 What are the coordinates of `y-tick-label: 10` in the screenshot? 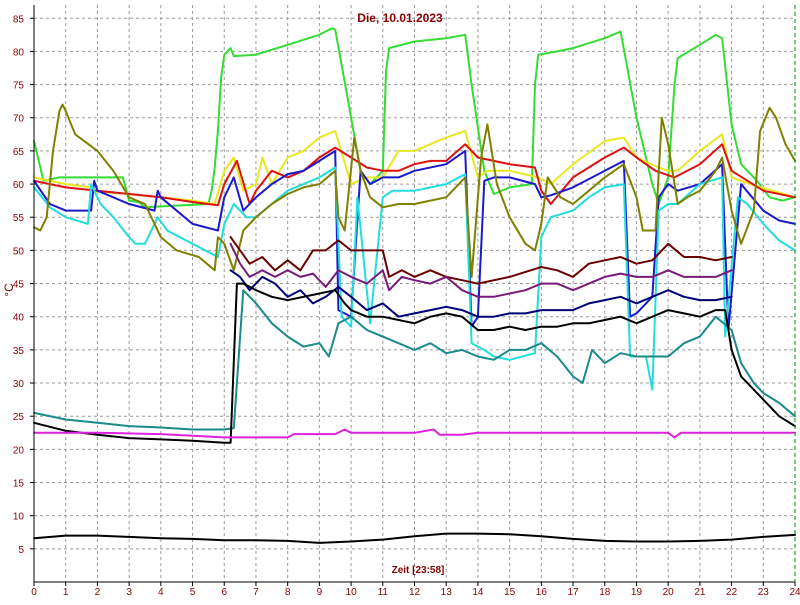 It's located at (19, 517).